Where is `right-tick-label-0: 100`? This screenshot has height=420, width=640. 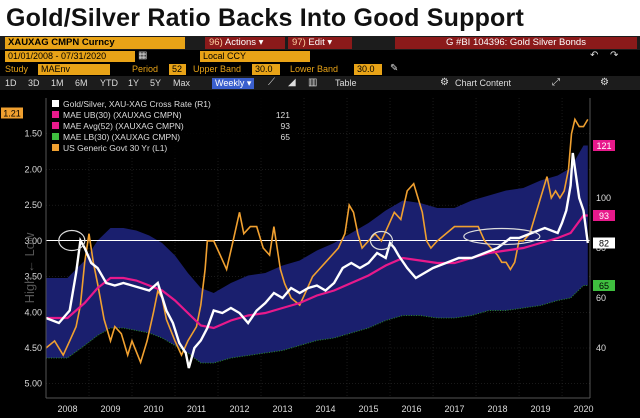 right-tick-label-0: 100 is located at coordinates (603, 198).